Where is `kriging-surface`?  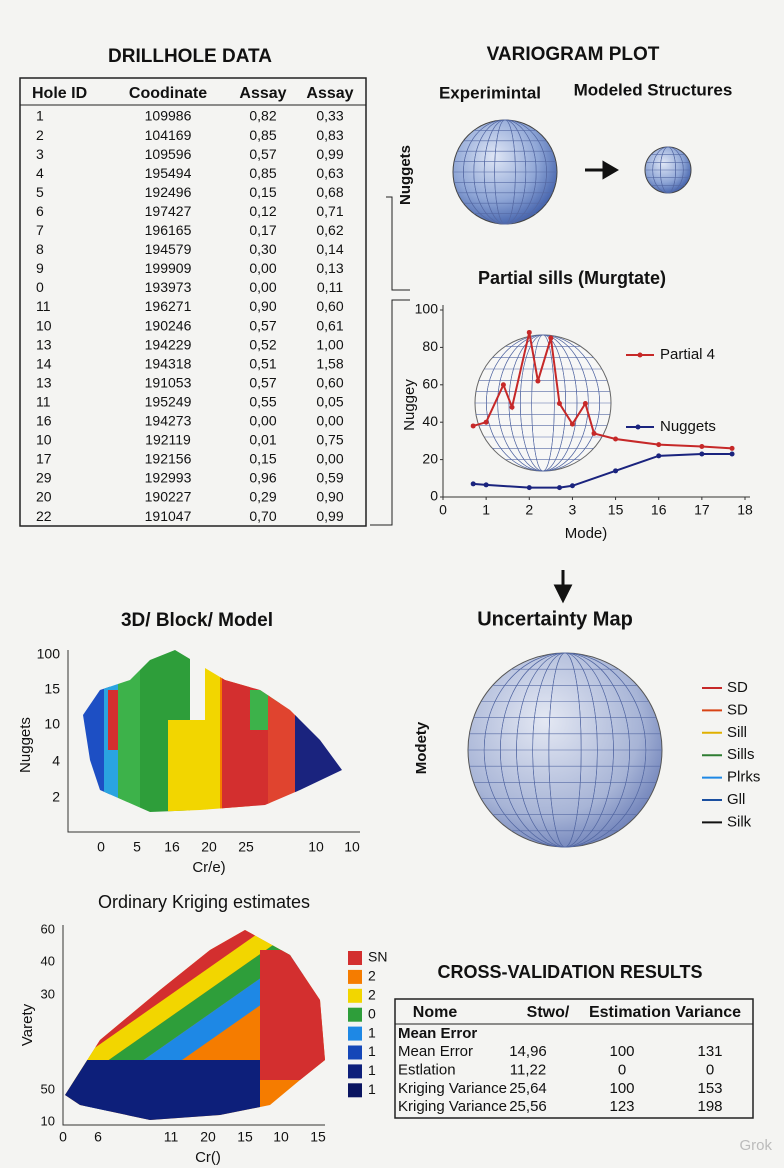
kriging-surface is located at coordinates (195, 1025).